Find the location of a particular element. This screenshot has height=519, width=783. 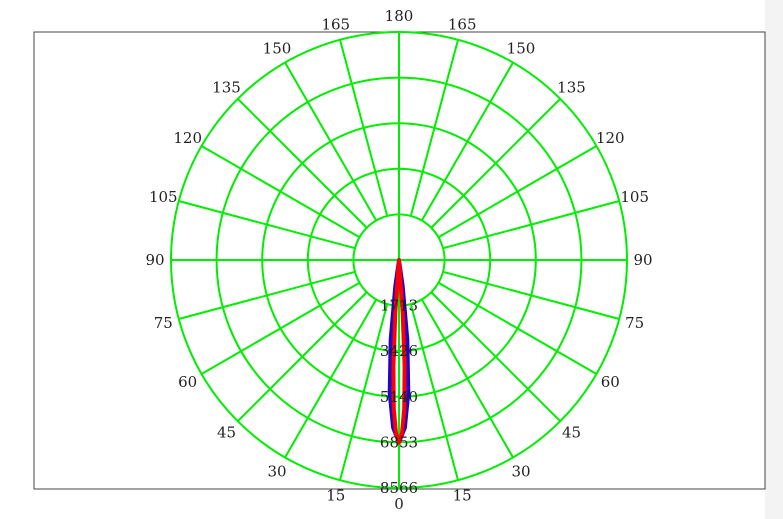

series-group is located at coordinates (399, 351).